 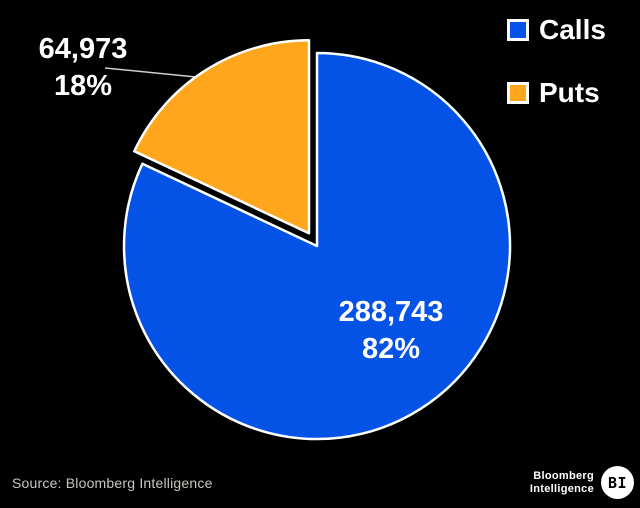 What do you see at coordinates (518, 30) in the screenshot?
I see `calls-swatch-icon` at bounding box center [518, 30].